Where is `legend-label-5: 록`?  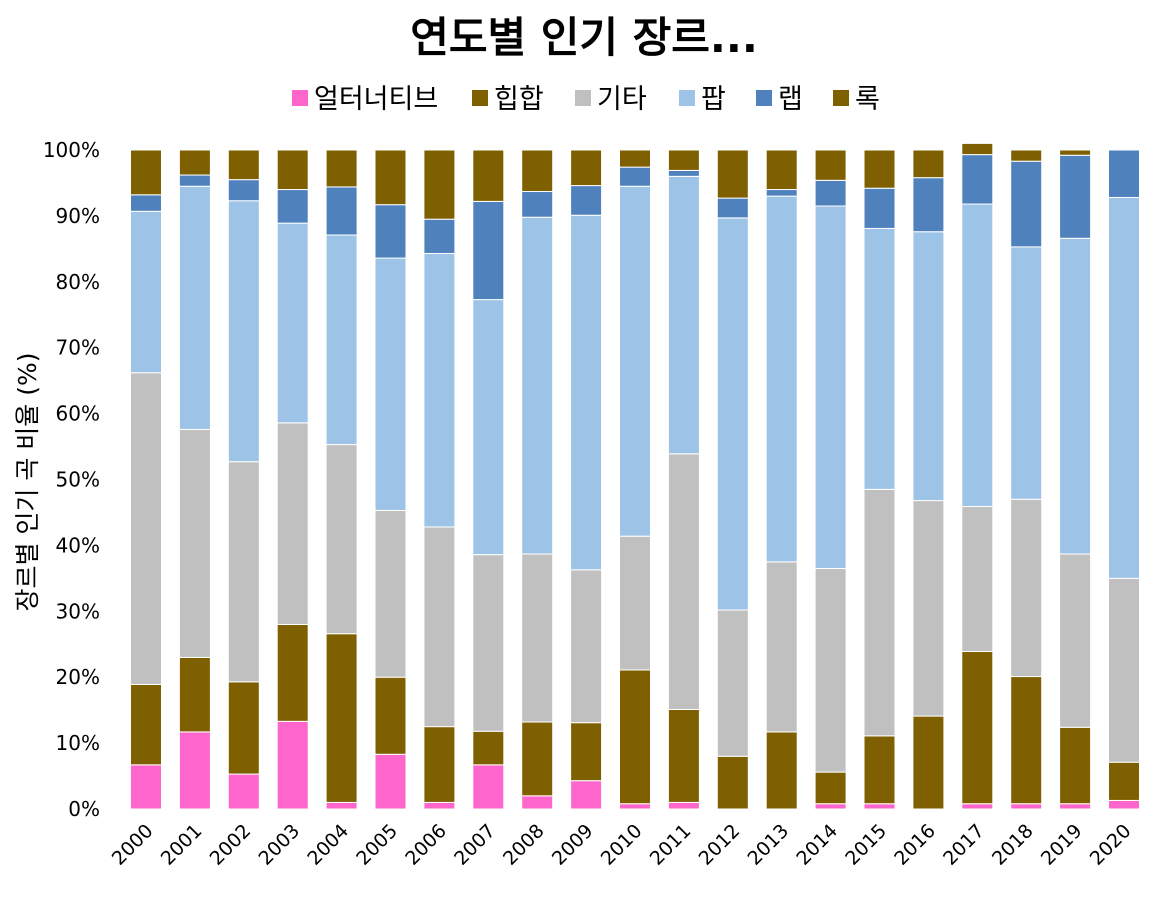
legend-label-5: 록 is located at coordinates (867, 99).